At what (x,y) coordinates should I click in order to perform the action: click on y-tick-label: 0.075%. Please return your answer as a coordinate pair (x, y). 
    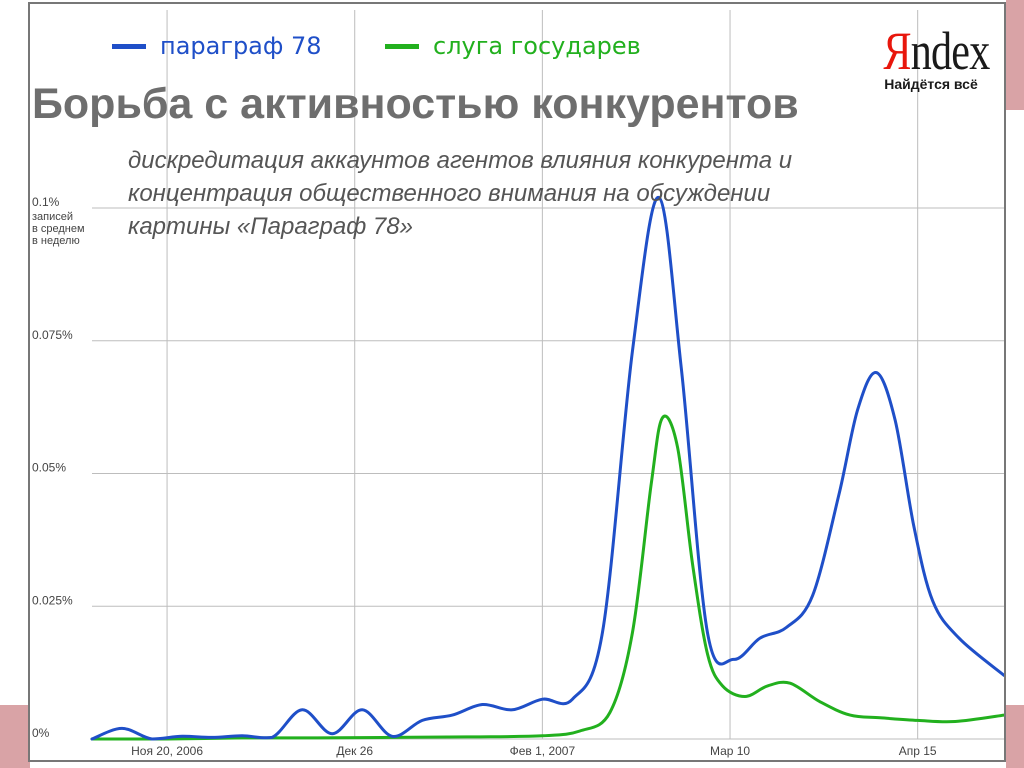
    Looking at the image, I should click on (52, 335).